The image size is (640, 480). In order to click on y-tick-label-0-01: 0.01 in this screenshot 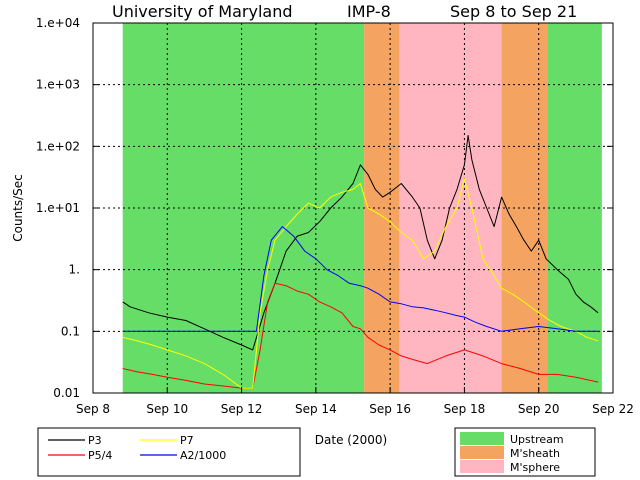, I will do `click(66, 393)`.